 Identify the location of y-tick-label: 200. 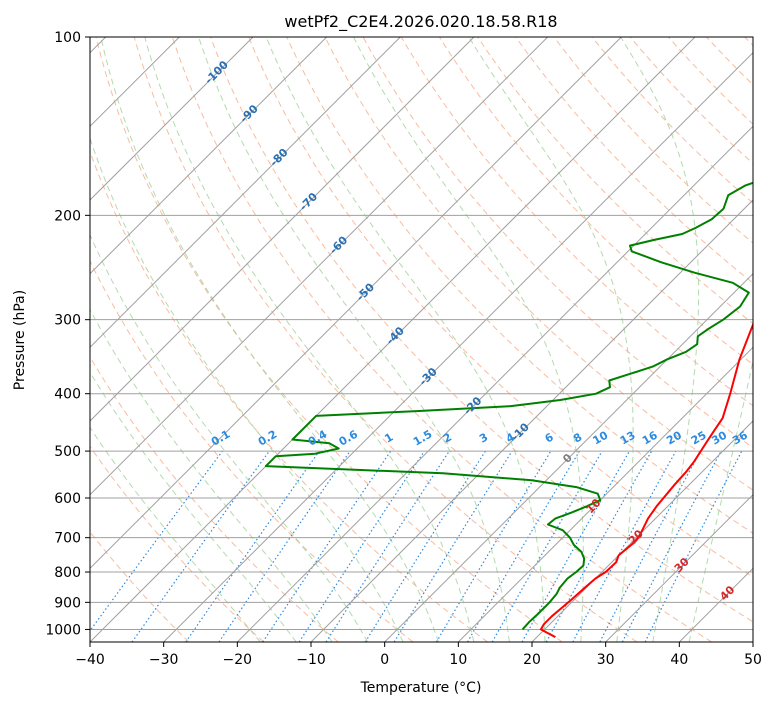
(67, 216).